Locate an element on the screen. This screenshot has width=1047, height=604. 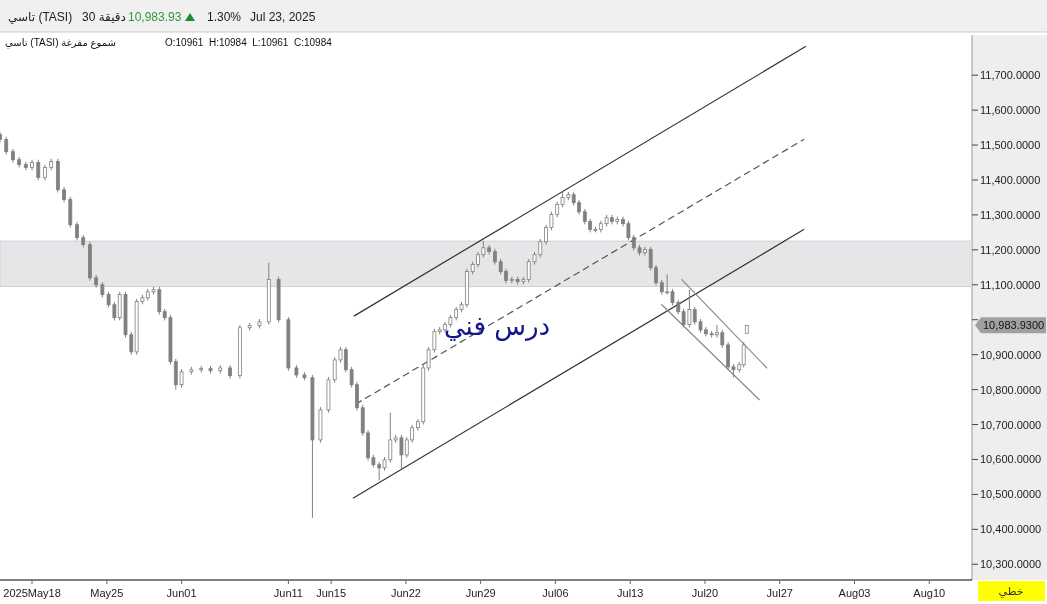
y-tick-label: 10,400.0000 is located at coordinates (1011, 529).